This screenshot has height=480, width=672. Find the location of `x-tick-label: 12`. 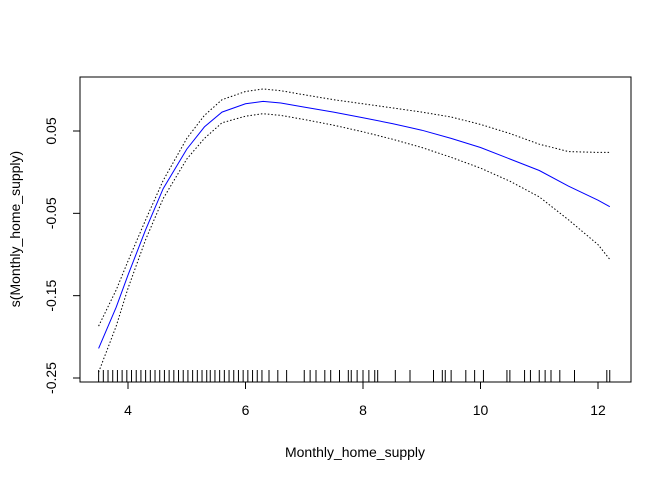

x-tick-label: 12 is located at coordinates (598, 410).